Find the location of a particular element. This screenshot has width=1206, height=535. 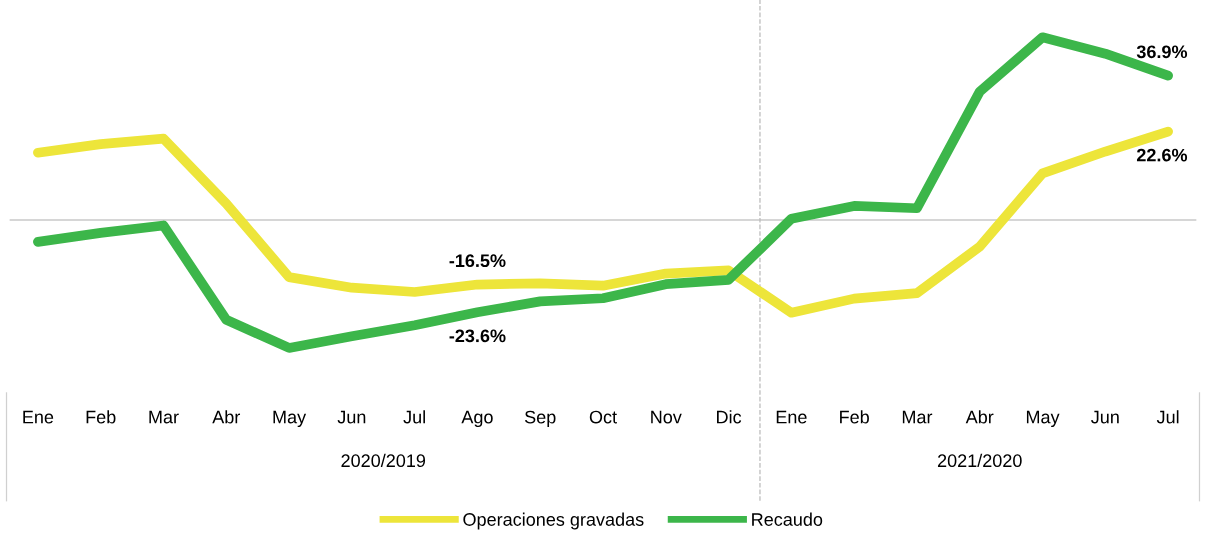

data-label: 36.9% is located at coordinates (1162, 52).